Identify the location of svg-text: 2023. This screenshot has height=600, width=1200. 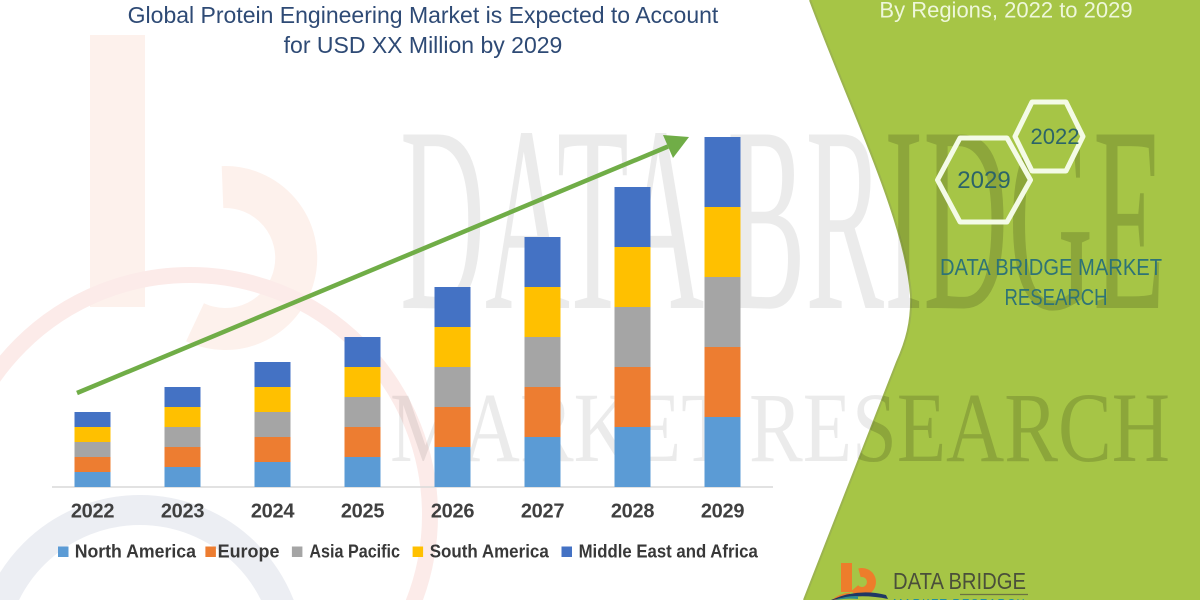
(182, 512).